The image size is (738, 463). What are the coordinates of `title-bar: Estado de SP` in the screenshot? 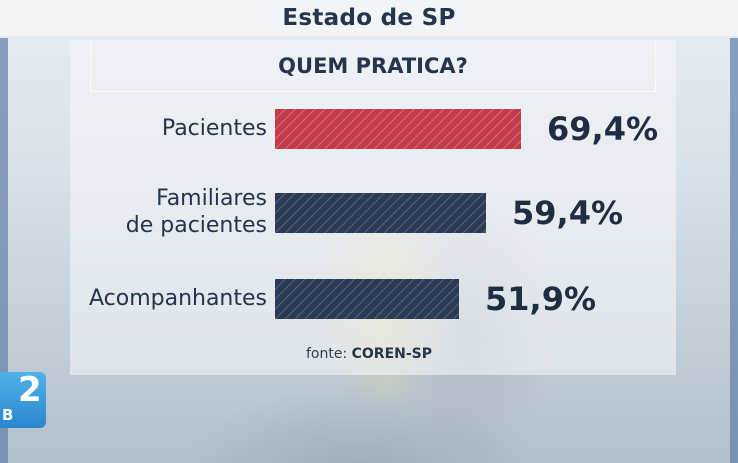 It's located at (369, 18).